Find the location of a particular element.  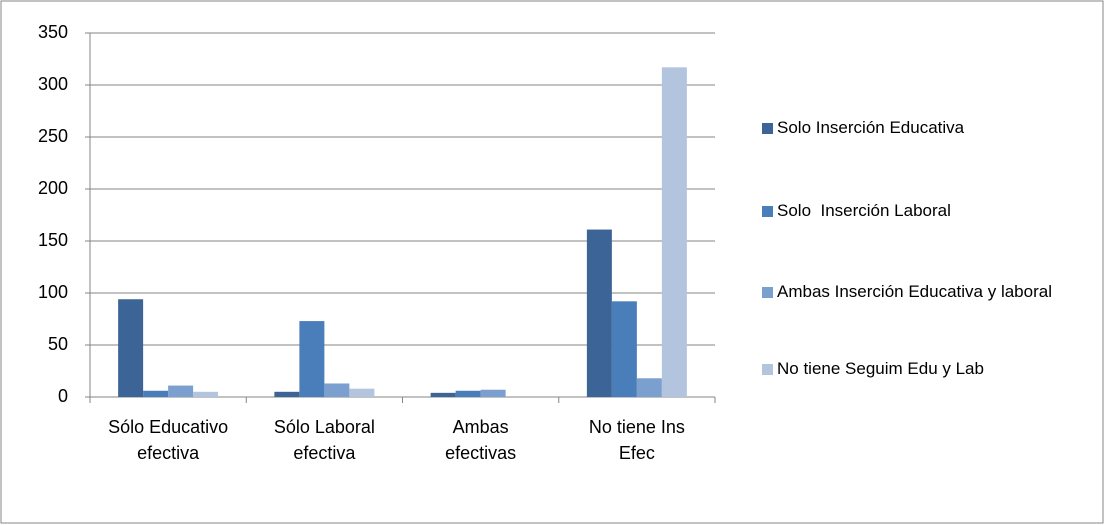

y-tick-label: 50 is located at coordinates (58, 344).